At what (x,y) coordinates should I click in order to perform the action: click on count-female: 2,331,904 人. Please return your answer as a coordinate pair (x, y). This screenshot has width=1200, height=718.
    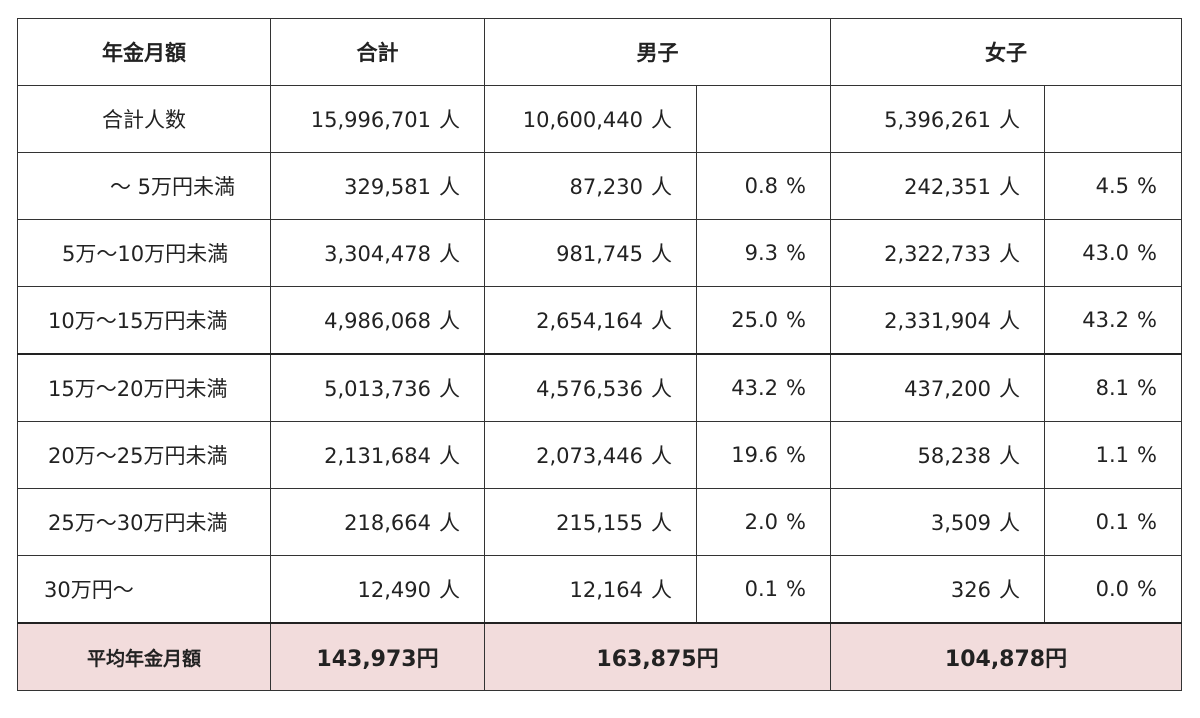
    Looking at the image, I should click on (937, 320).